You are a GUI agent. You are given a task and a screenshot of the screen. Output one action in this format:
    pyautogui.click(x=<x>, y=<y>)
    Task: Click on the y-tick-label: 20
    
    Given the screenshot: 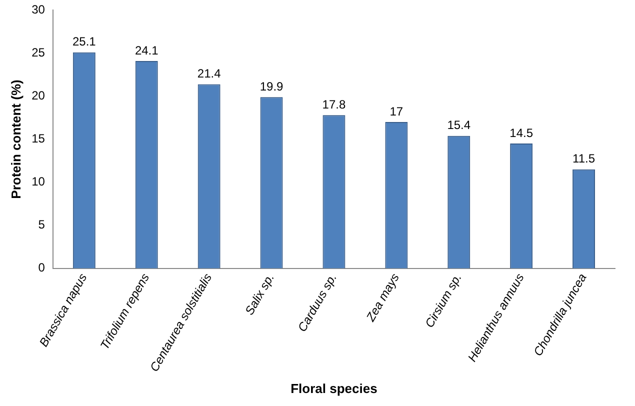 What is the action you would take?
    pyautogui.click(x=39, y=95)
    